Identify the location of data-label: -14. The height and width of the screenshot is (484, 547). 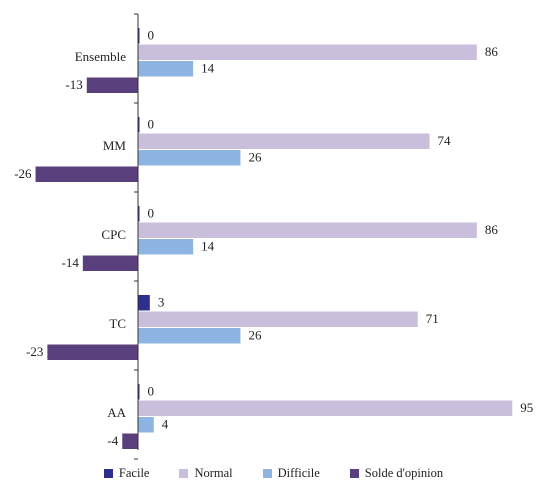
(70, 262).